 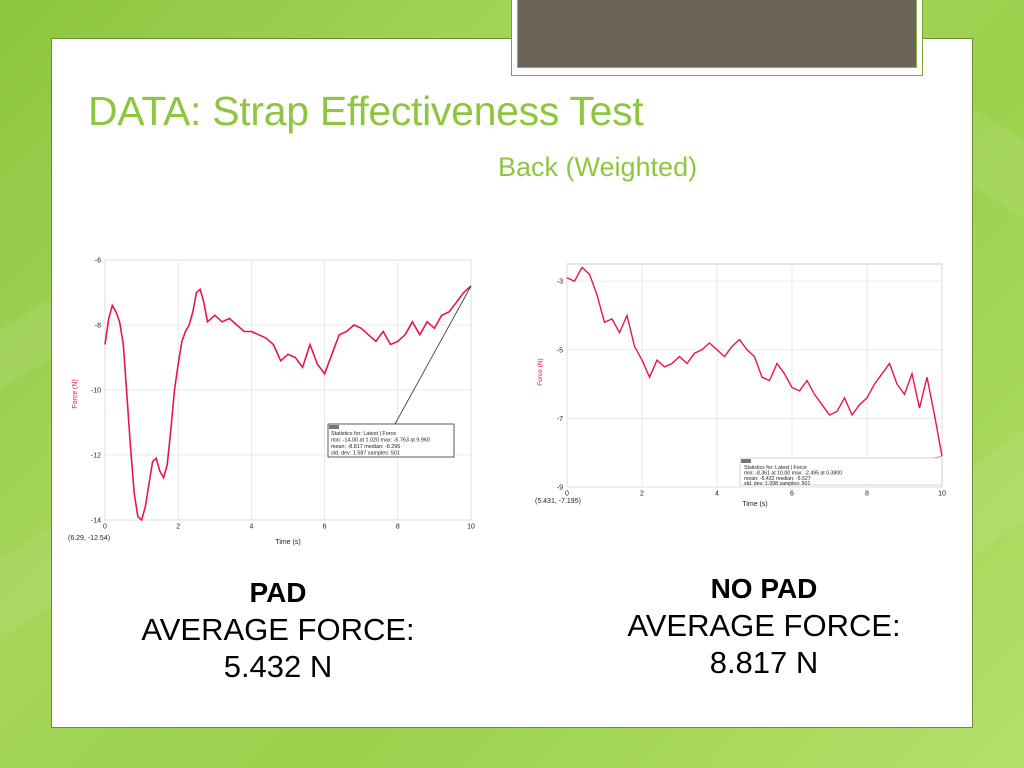 I want to click on y-tick-label: -9, so click(x=560, y=488).